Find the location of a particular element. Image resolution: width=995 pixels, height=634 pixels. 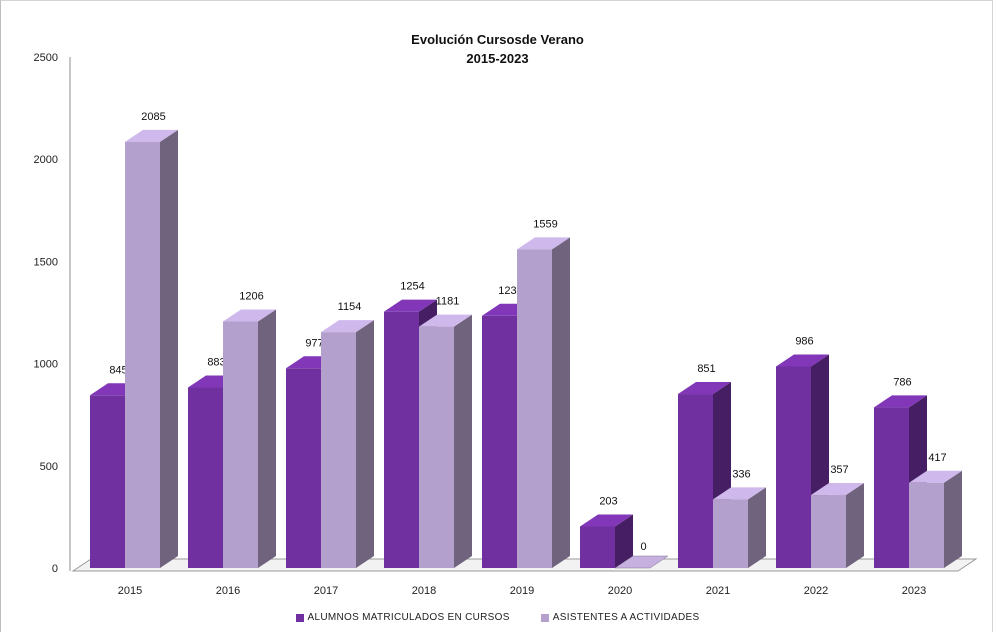

data-label: 883 is located at coordinates (216, 363).